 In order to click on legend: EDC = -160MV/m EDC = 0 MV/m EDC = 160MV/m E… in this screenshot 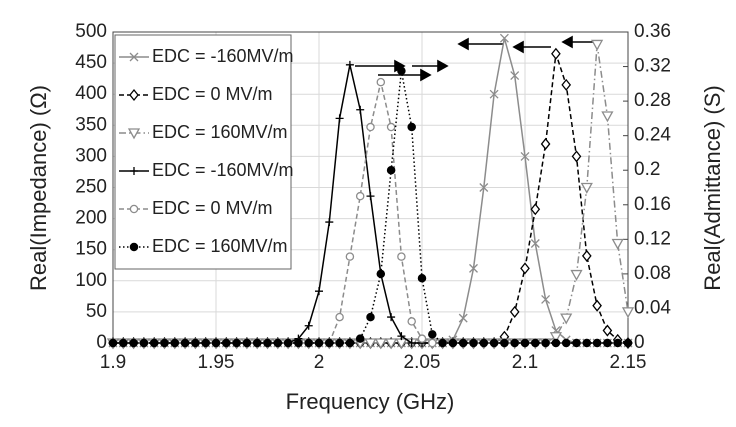, I will do `click(204, 152)`.